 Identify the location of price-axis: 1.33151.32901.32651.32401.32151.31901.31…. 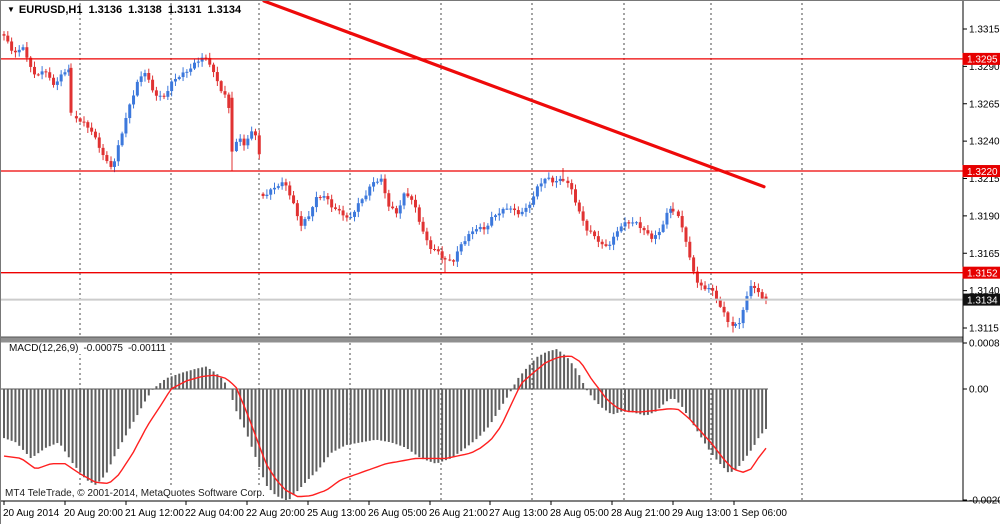
(981, 180).